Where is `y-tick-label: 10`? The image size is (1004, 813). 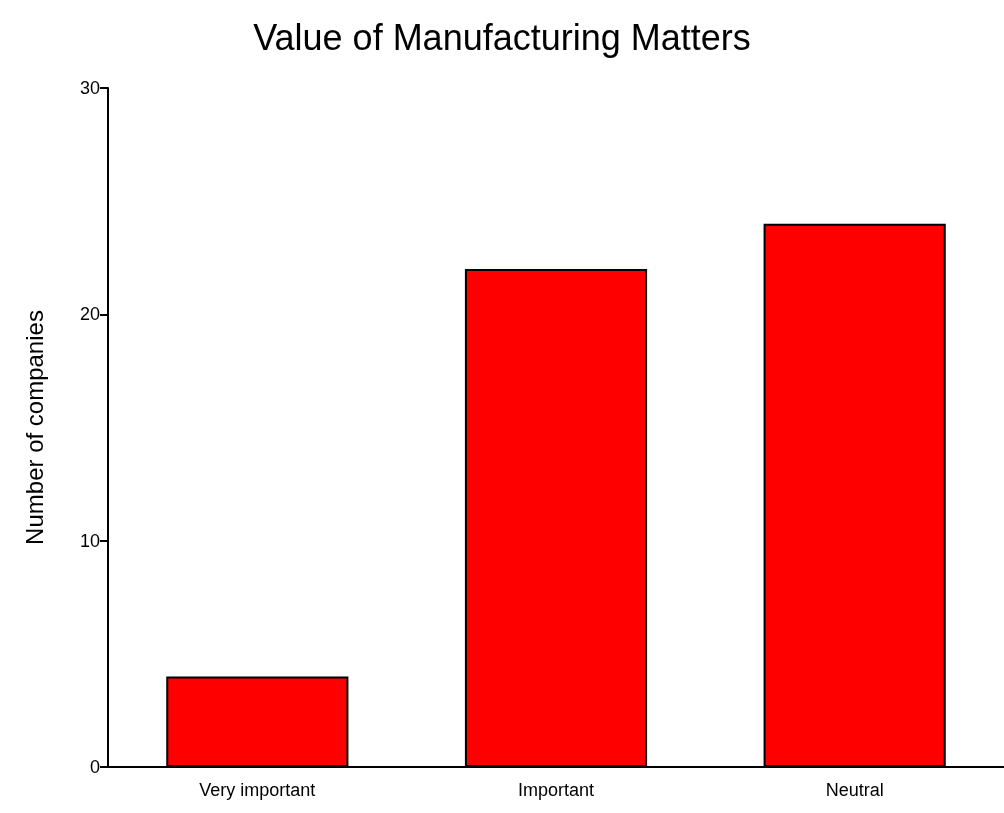
y-tick-label: 10 is located at coordinates (89, 540).